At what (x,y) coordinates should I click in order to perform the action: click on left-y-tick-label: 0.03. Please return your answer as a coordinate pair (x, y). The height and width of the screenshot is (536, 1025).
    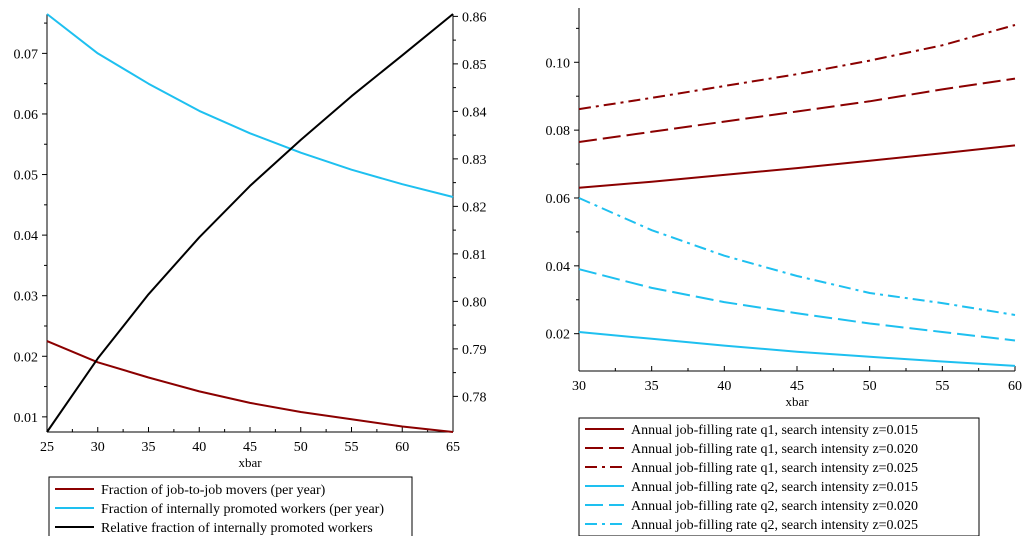
    Looking at the image, I should click on (26, 297).